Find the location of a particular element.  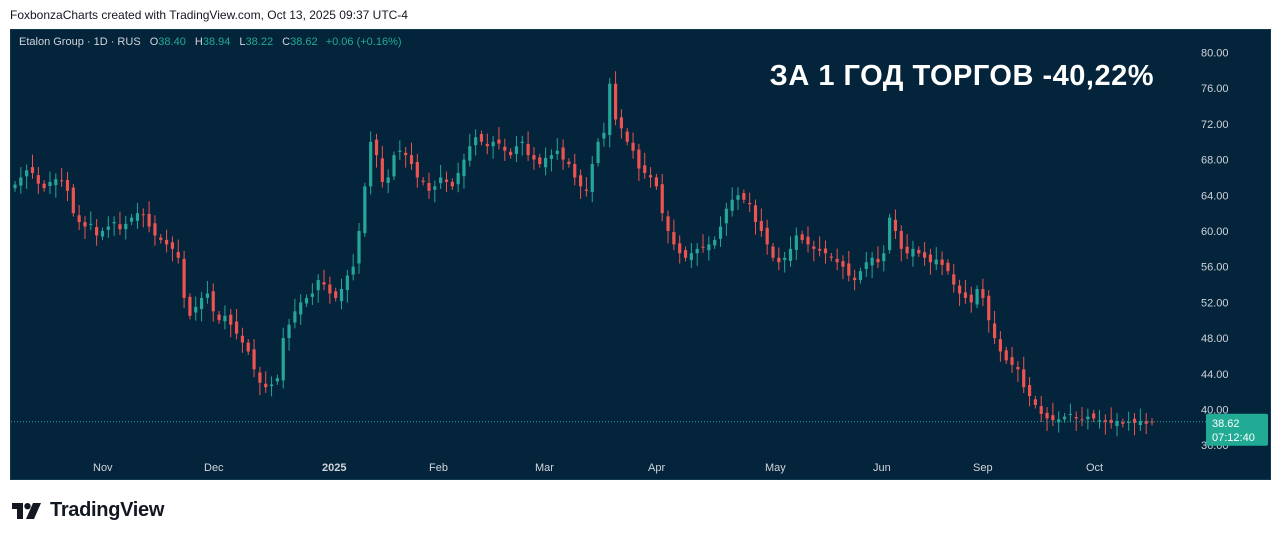

price-tick-label: 76.00 is located at coordinates (1215, 89).